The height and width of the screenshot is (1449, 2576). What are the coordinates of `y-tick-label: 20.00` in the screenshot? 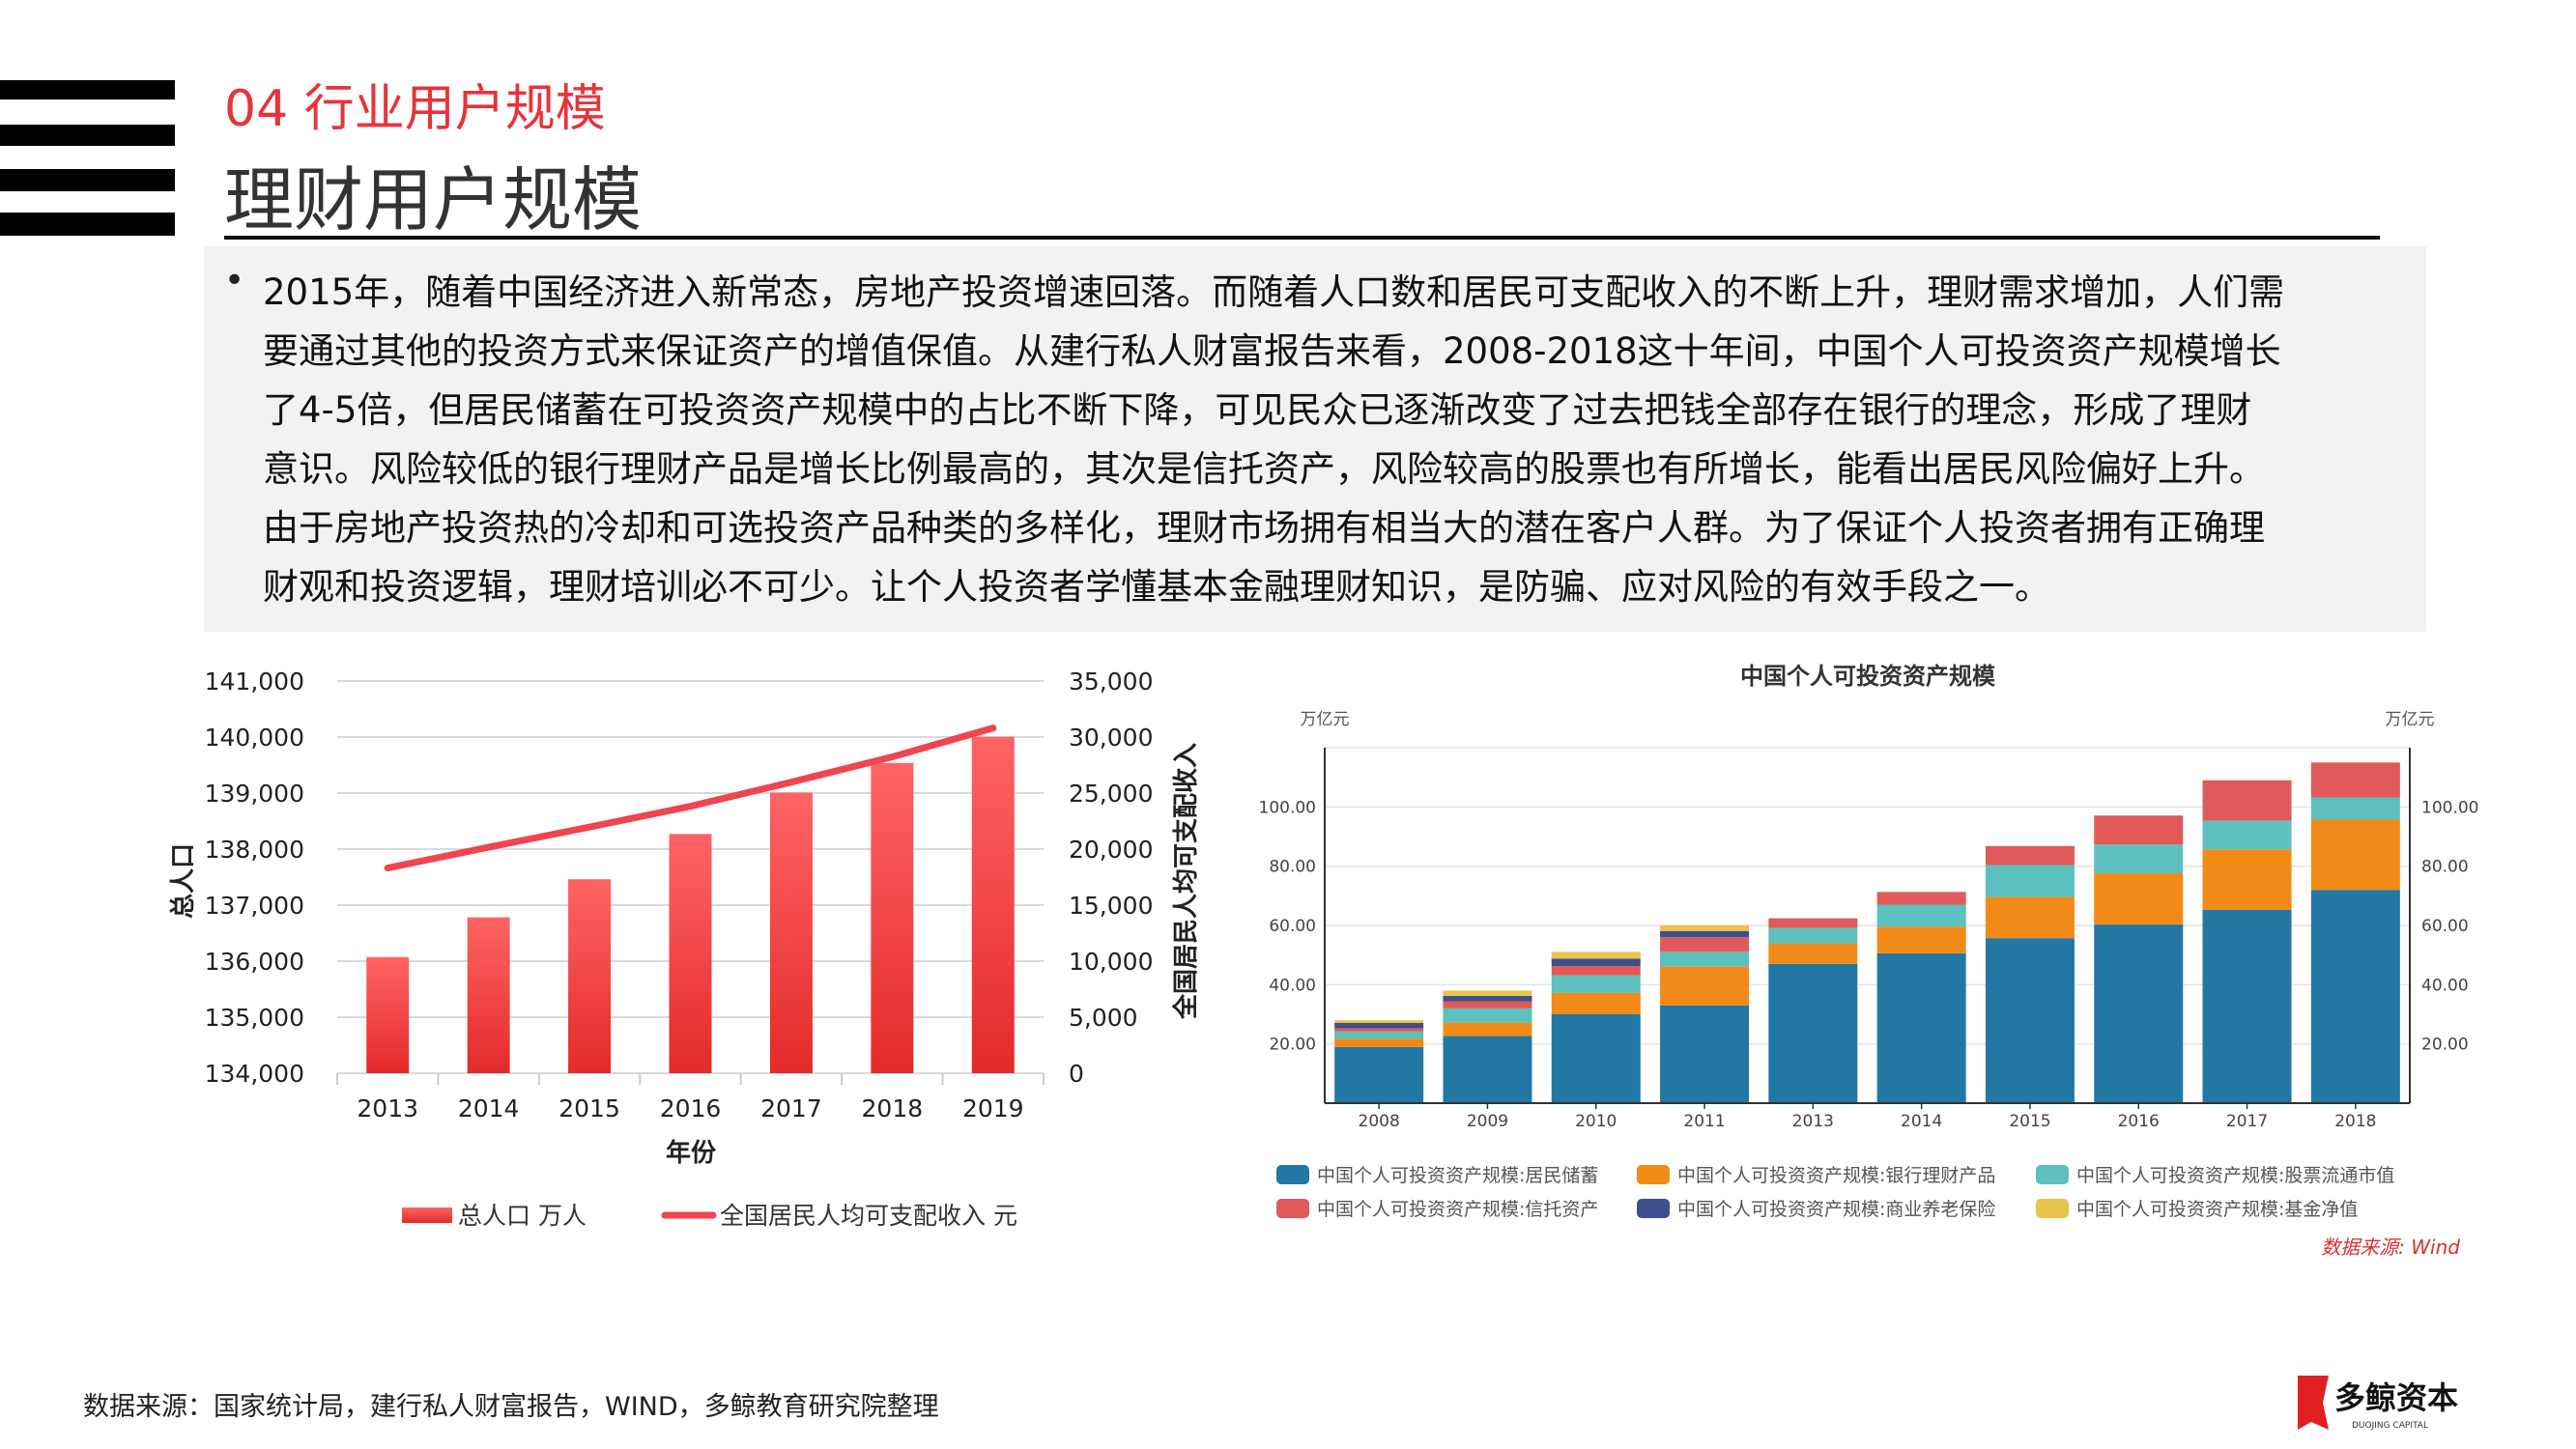 It's located at (1293, 1045).